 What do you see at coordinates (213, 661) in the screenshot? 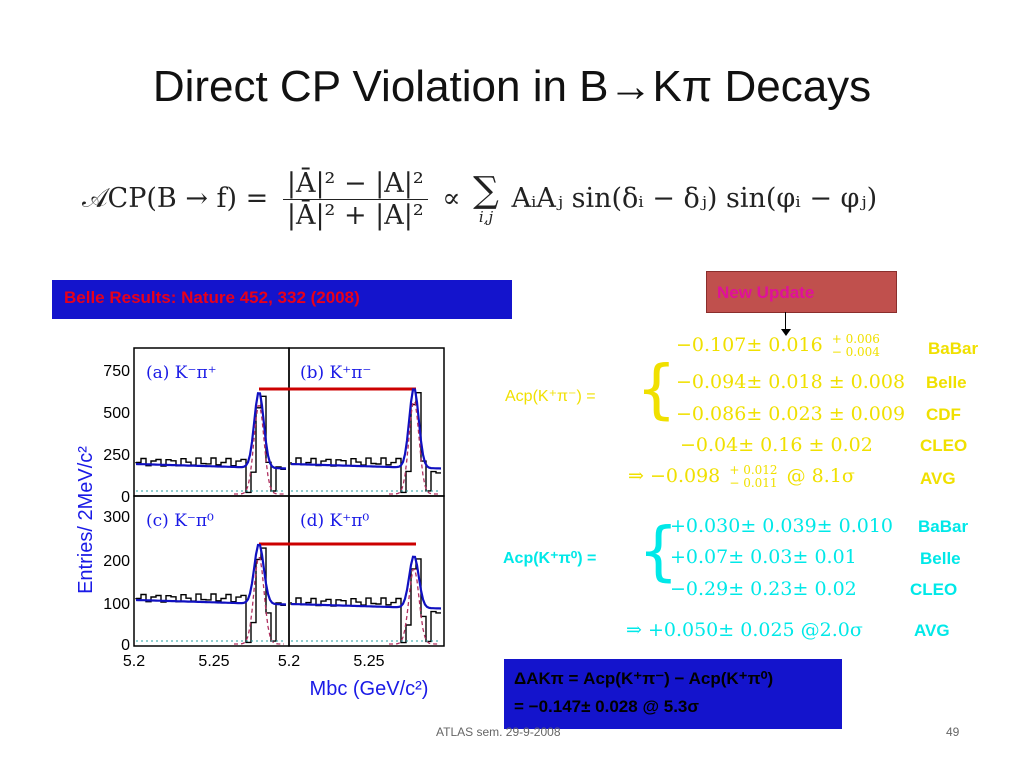
I see `xtick-left-525: 5.25` at bounding box center [213, 661].